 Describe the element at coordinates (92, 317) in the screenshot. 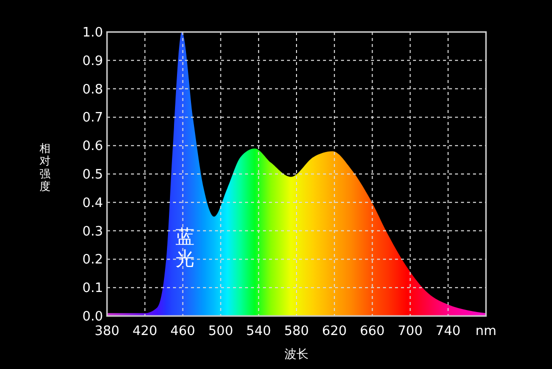

I see `y-tick-label: 0.0` at that location.